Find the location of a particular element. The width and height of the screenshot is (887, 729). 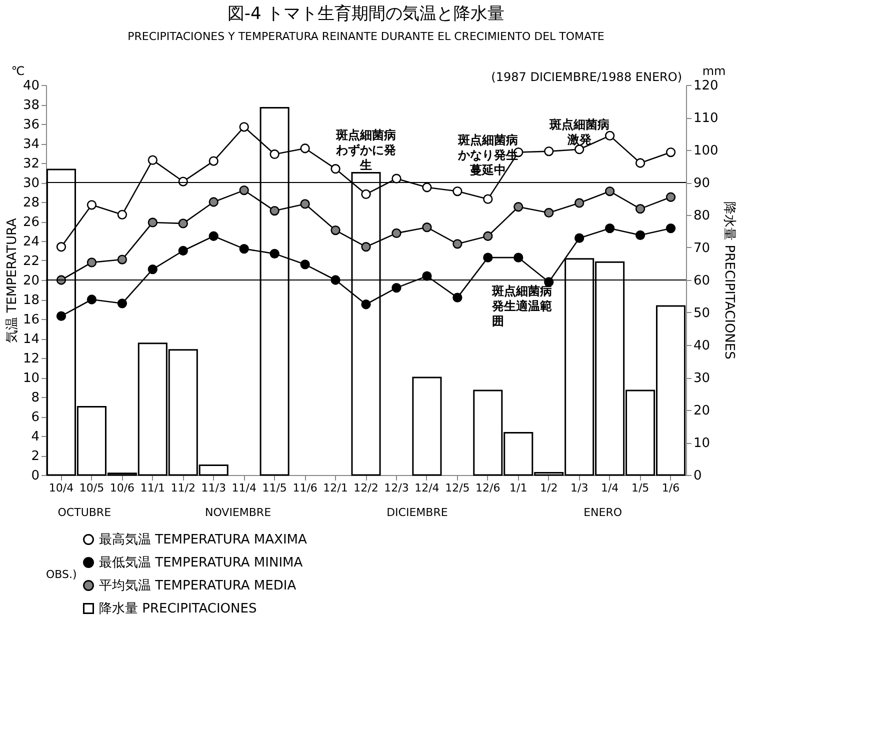

text: NOVIEMBRE is located at coordinates (238, 512).